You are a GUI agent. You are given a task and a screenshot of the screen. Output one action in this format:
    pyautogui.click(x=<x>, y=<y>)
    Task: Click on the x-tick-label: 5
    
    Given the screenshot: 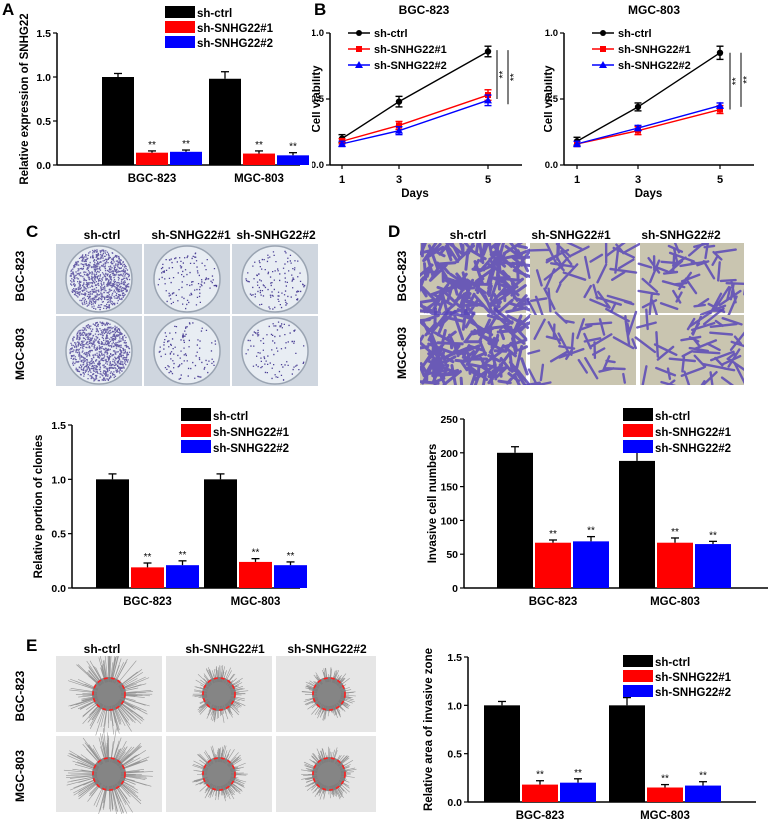 What is the action you would take?
    pyautogui.click(x=720, y=180)
    